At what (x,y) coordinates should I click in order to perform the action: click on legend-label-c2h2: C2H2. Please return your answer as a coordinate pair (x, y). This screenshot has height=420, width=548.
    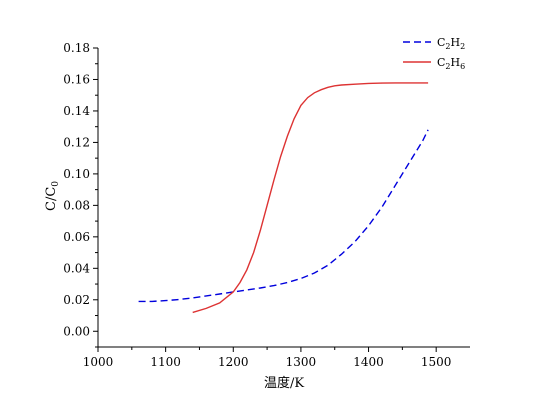
    Looking at the image, I should click on (451, 43).